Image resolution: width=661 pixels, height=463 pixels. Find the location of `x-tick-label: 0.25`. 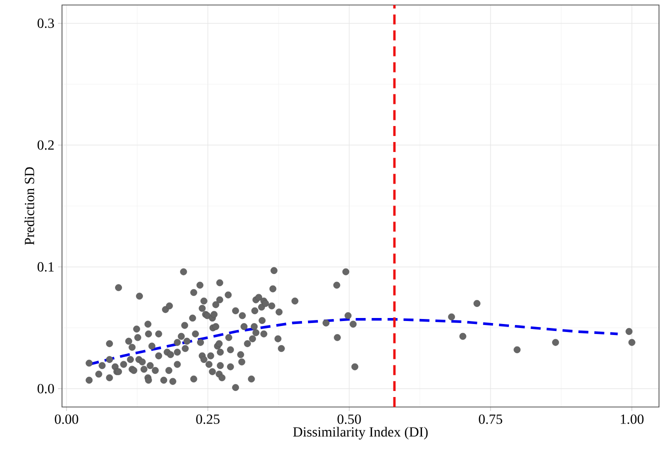

x-tick-label: 0.25 is located at coordinates (208, 419).